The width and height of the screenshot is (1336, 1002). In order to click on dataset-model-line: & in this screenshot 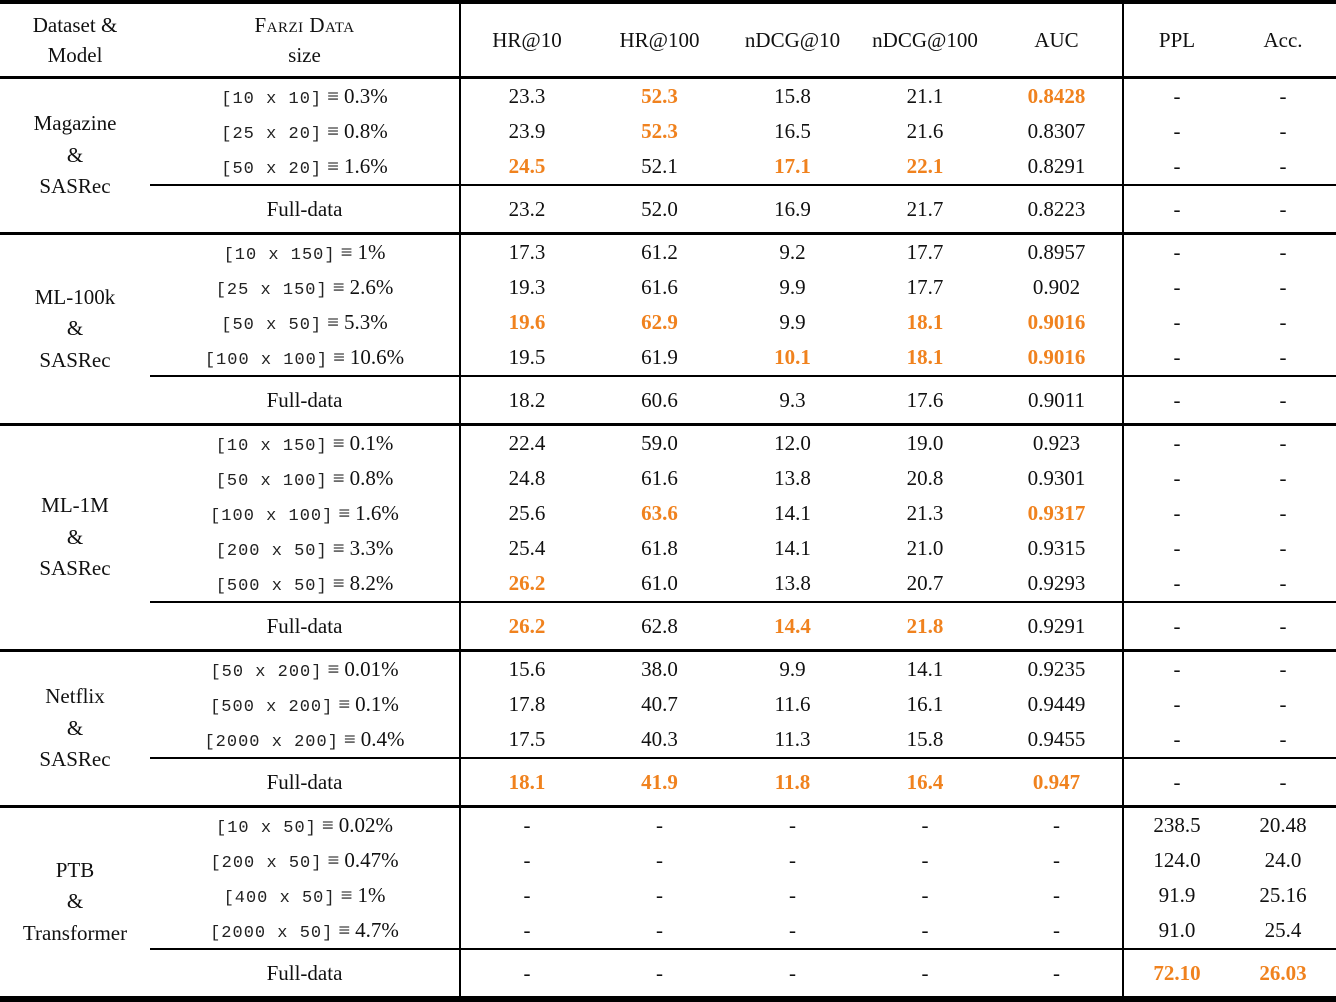, I will do `click(75, 328)`.